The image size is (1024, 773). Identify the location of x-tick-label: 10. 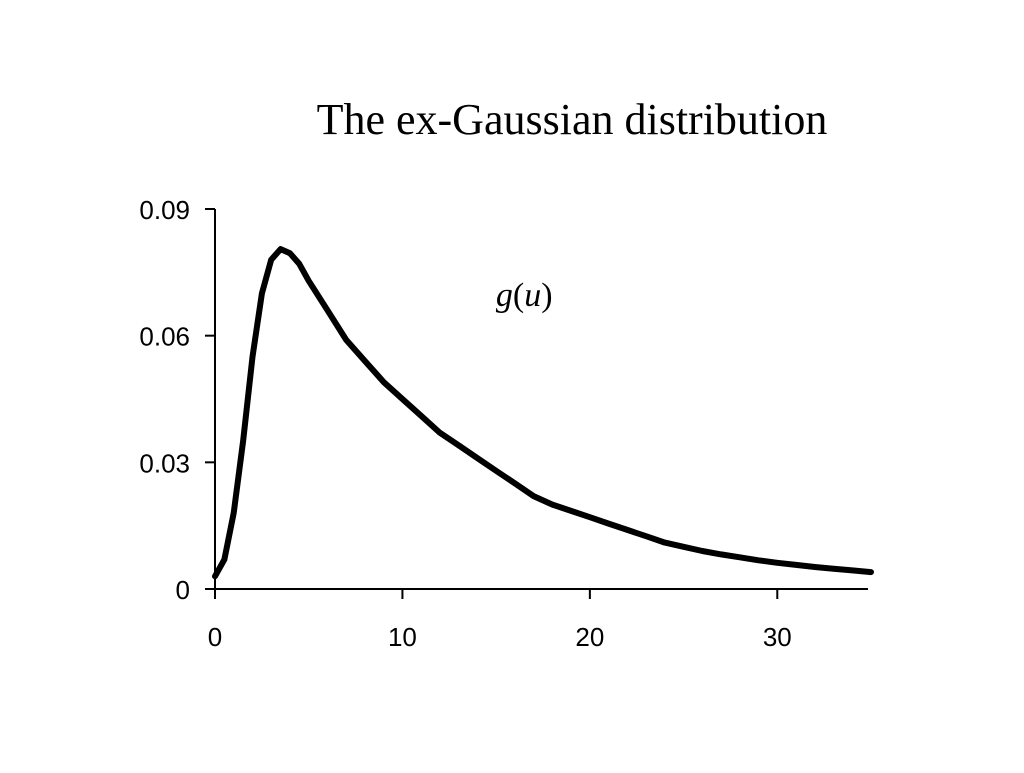
(402, 637).